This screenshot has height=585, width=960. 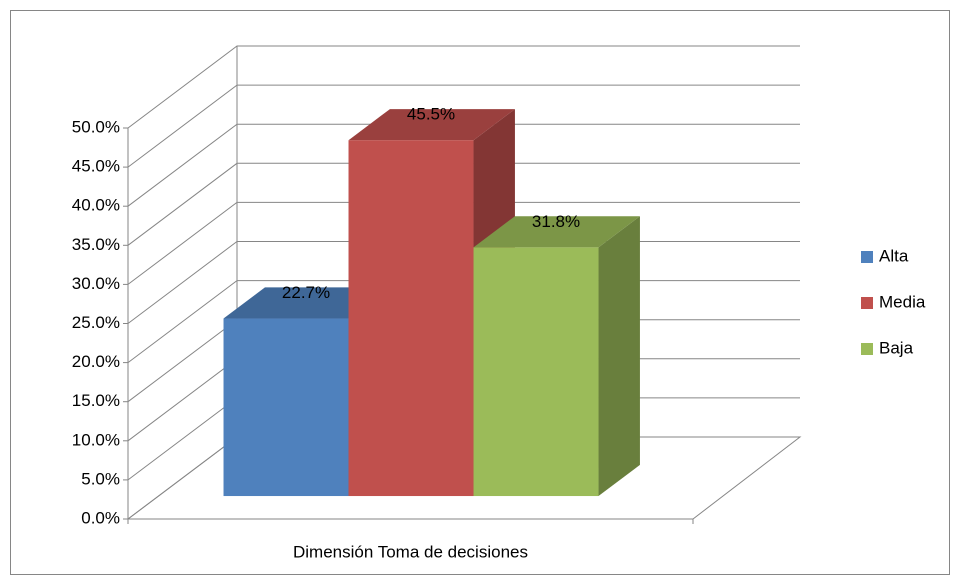 What do you see at coordinates (96, 205) in the screenshot?
I see `y-tick-label: 40.0%` at bounding box center [96, 205].